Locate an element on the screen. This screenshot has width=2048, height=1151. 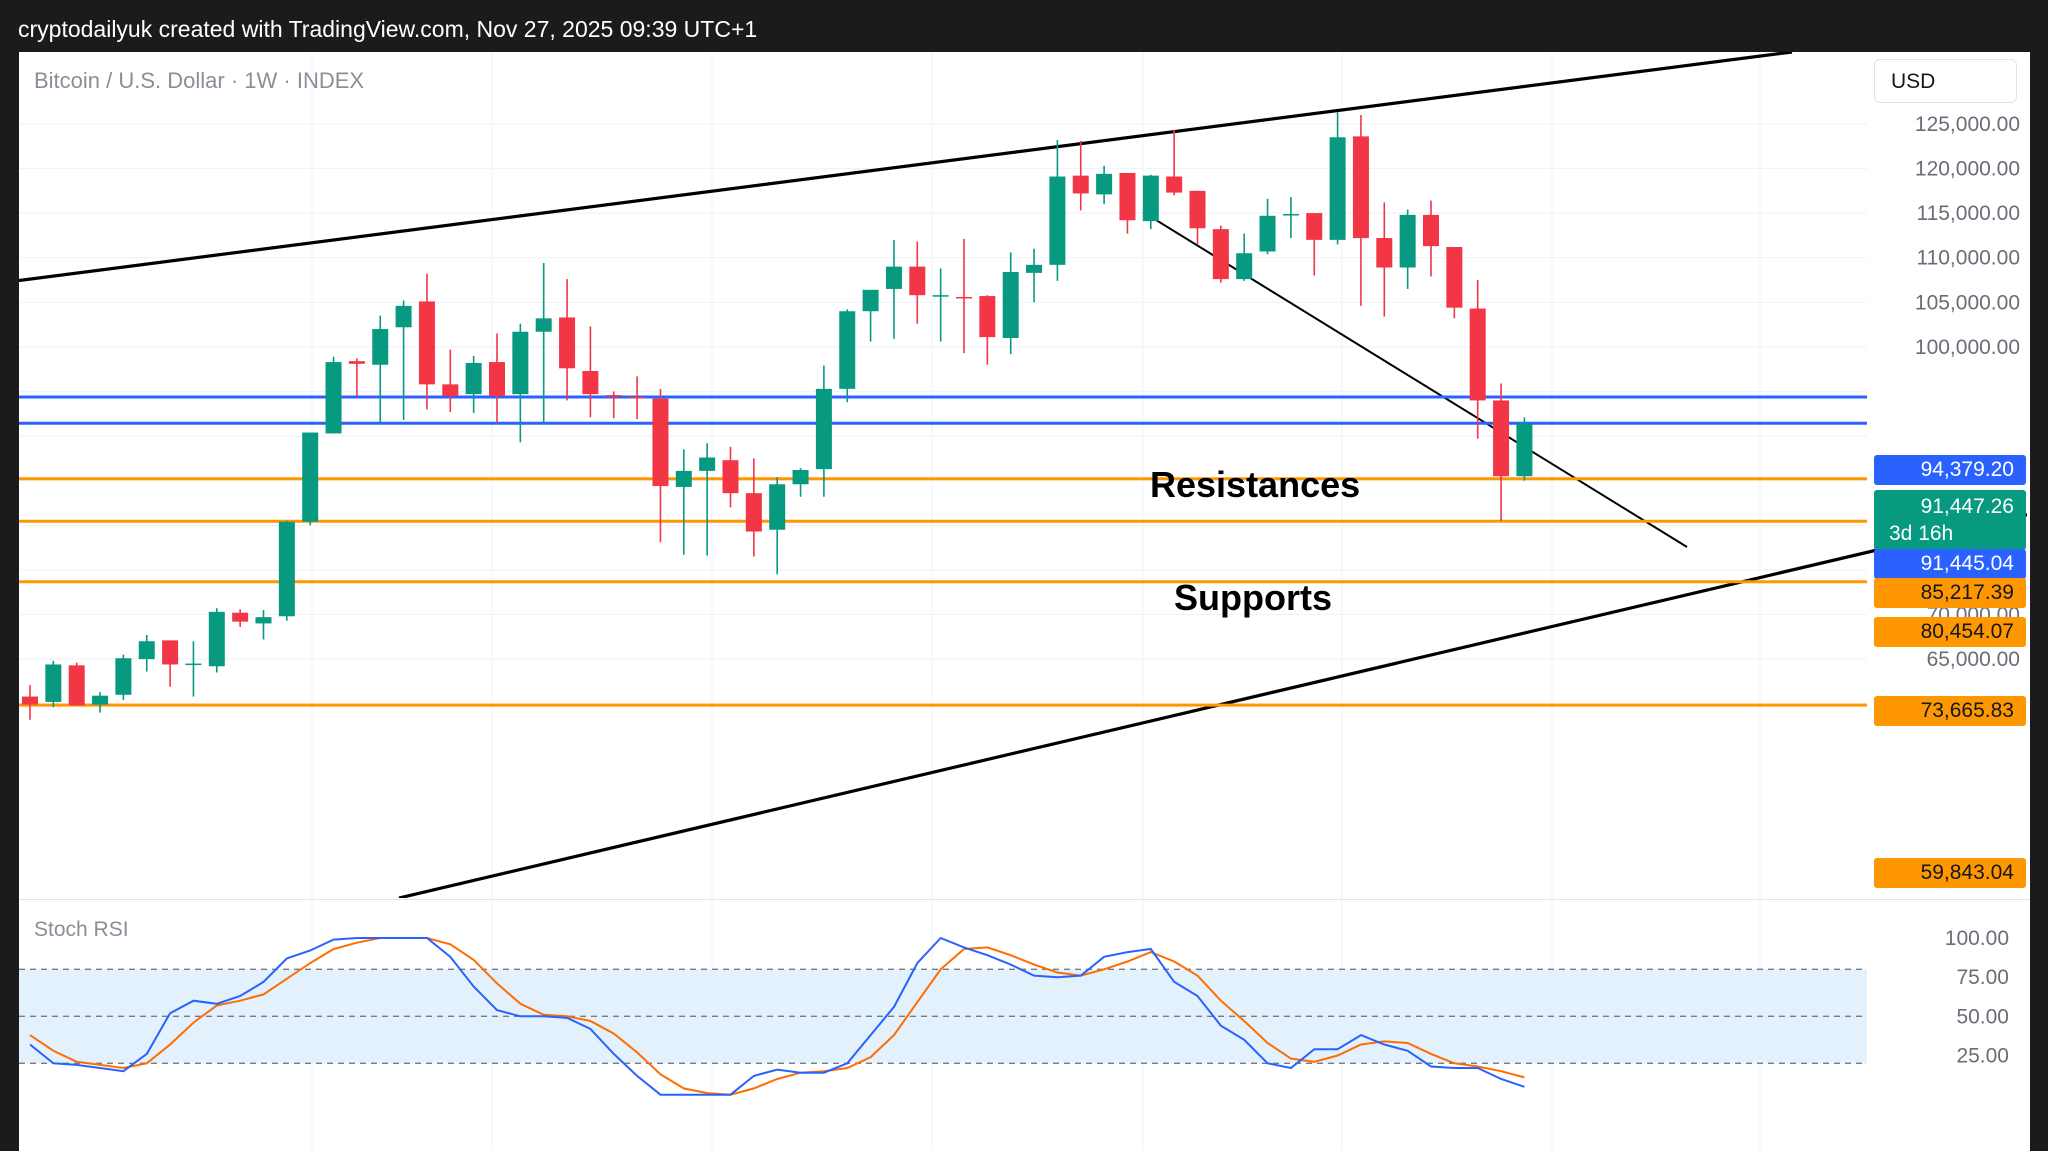
price-axis-tick-label: 125,000.00 is located at coordinates (1967, 124).